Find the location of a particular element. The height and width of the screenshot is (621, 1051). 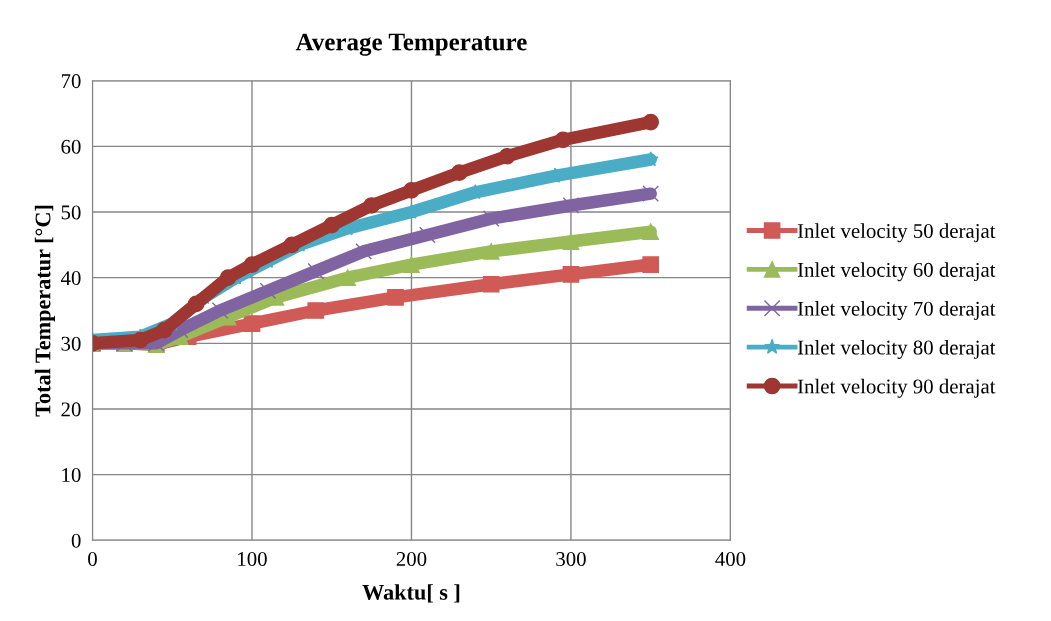

legend-label: Inlet velocity 60 derajat is located at coordinates (896, 272).